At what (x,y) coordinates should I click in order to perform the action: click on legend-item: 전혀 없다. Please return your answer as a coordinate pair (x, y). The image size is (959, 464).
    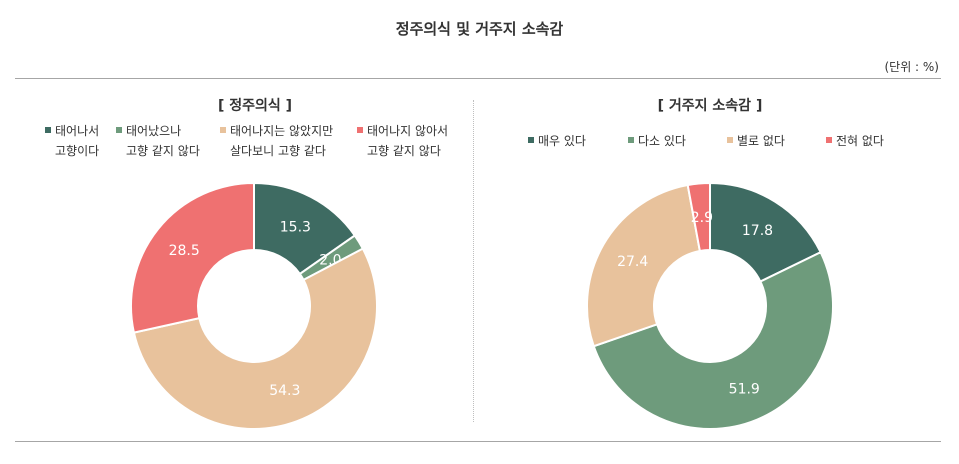
    Looking at the image, I should click on (855, 141).